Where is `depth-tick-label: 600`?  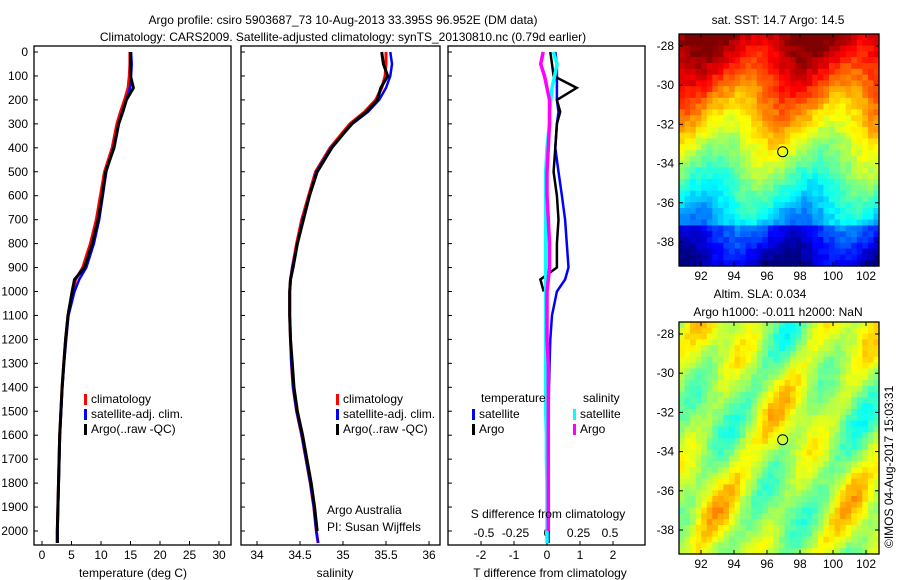 depth-tick-label: 600 is located at coordinates (18, 196).